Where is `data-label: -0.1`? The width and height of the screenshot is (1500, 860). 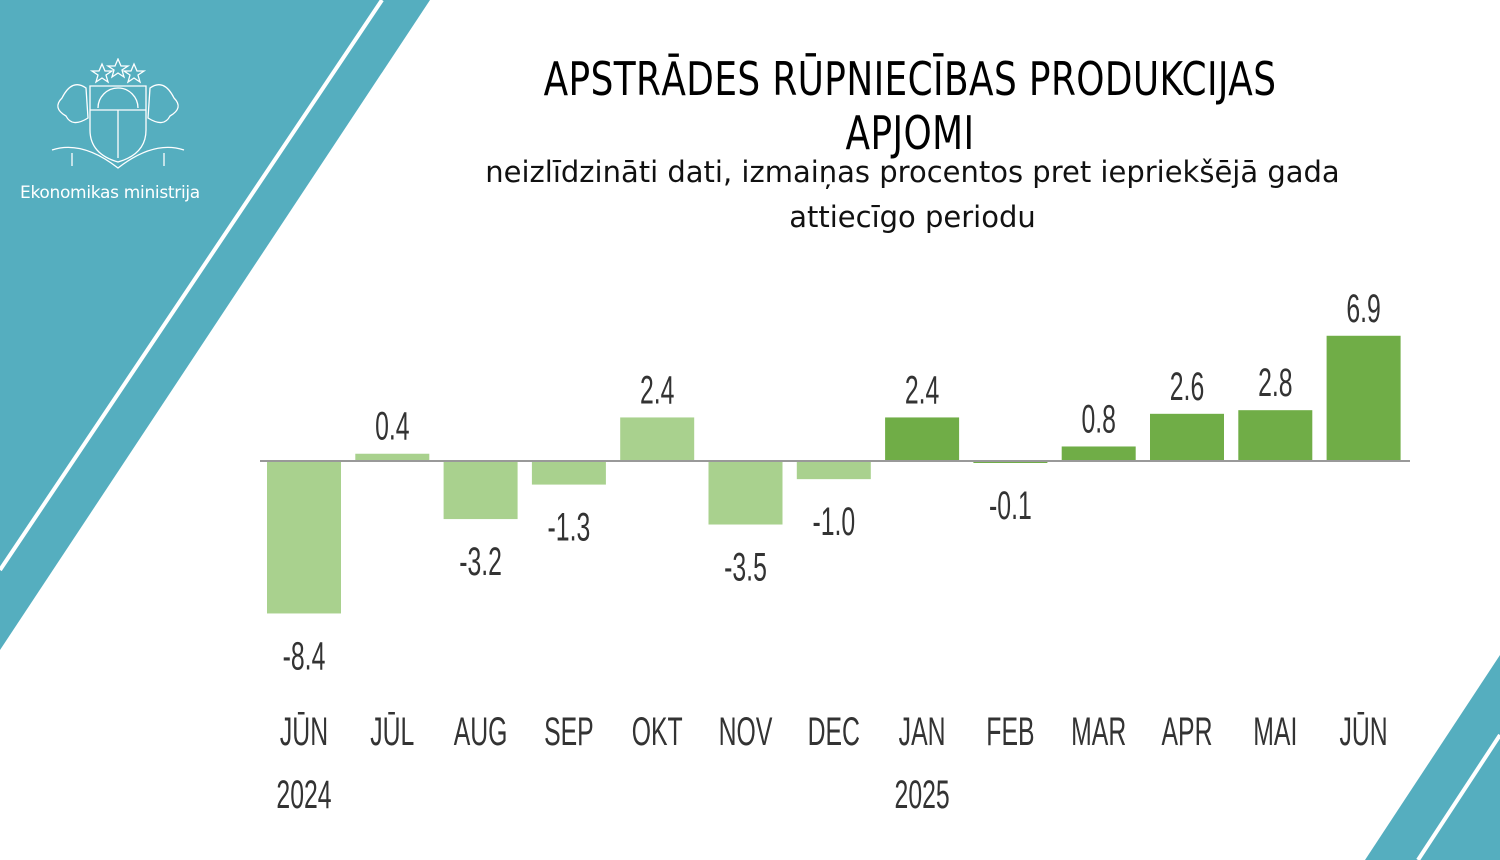
data-label: -0.1 is located at coordinates (1010, 506).